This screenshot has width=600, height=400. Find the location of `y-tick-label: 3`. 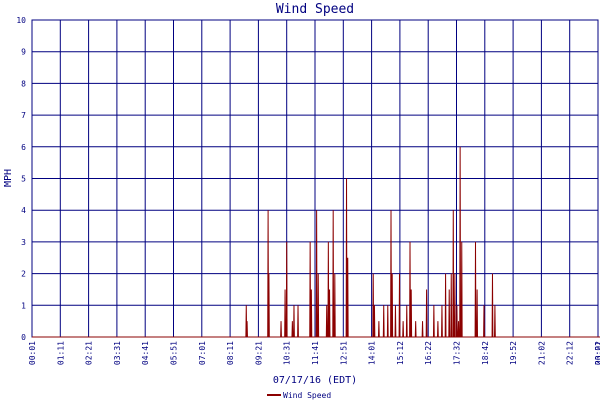

y-tick-label: 3 is located at coordinates (23, 242).